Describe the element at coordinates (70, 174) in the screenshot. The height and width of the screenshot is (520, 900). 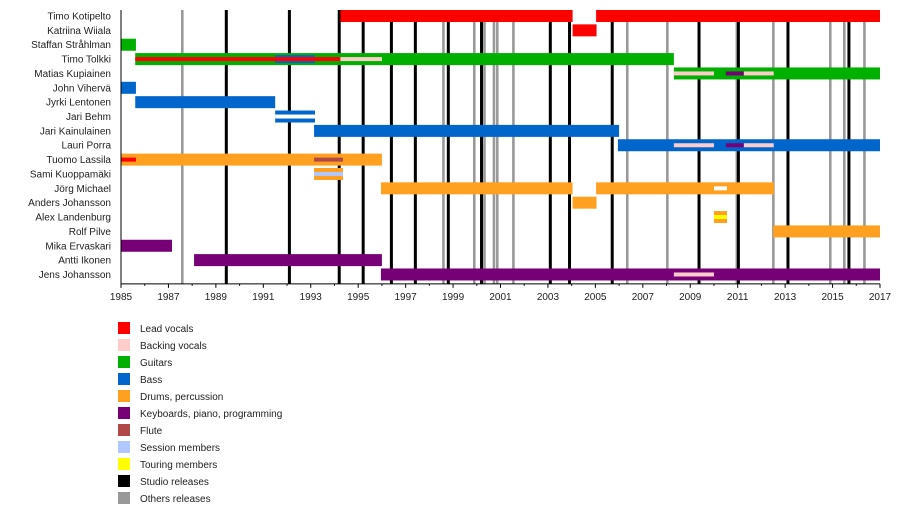
I see `member-name: Sami Kuoppamäki` at that location.